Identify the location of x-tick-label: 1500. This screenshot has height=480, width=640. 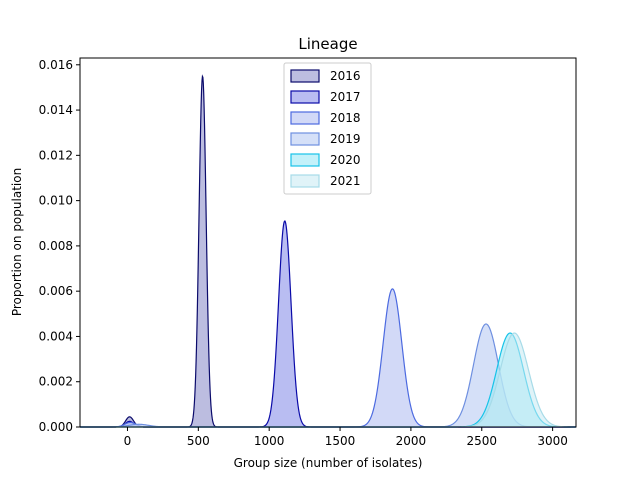
(340, 441).